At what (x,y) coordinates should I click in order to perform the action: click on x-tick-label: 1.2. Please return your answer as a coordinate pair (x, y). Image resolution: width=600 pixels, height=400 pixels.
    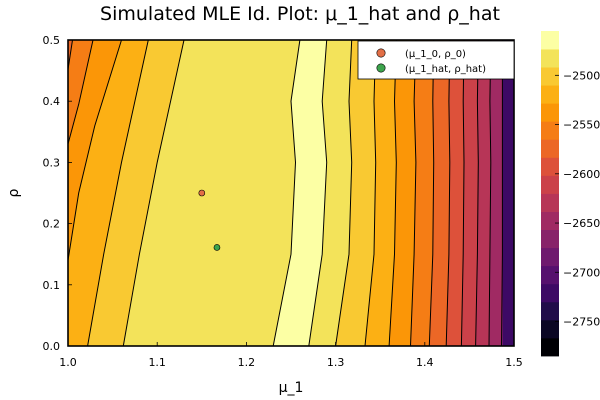
    Looking at the image, I should click on (247, 362).